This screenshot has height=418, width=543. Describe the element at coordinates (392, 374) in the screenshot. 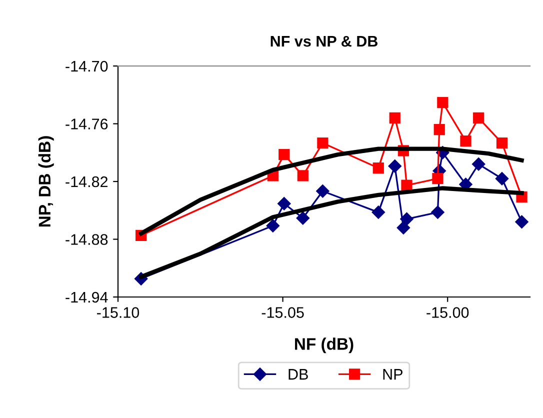

I see `legend-label: NP` at that location.